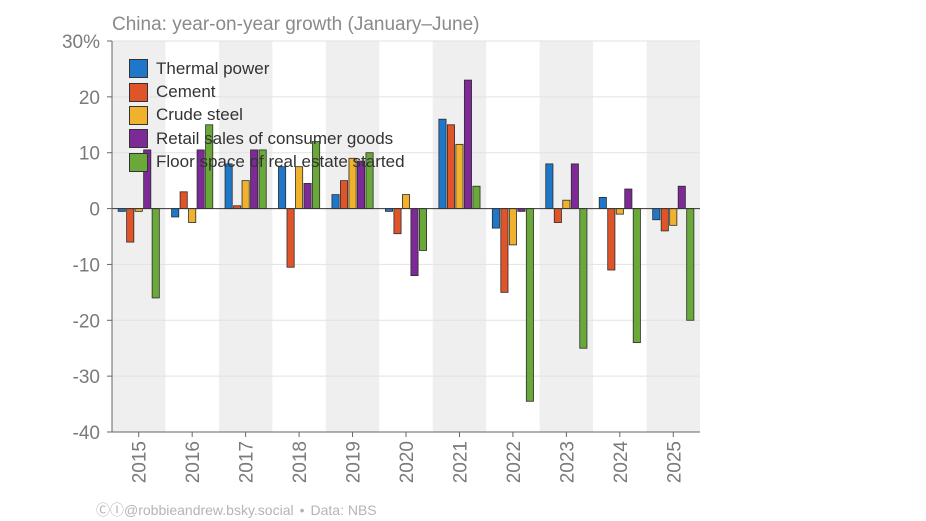  Describe the element at coordinates (86, 265) in the screenshot. I see `y-tick-label: -10` at that location.